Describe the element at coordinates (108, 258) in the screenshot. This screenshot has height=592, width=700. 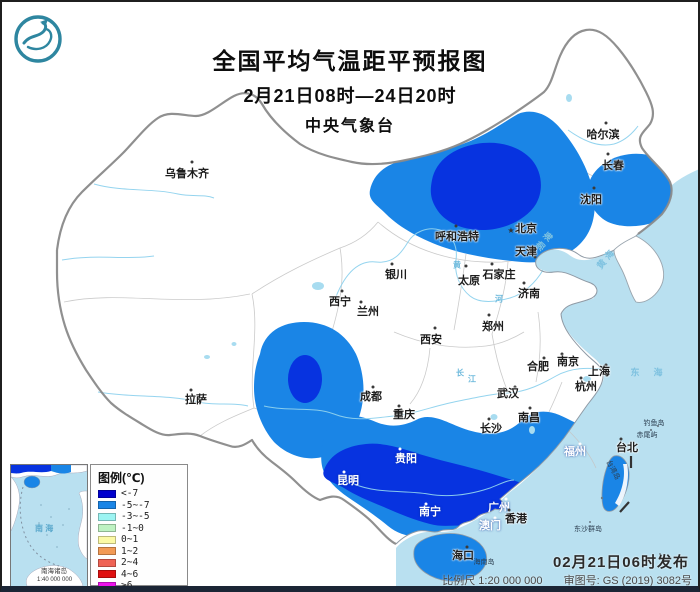
I see `nw-river` at that location.